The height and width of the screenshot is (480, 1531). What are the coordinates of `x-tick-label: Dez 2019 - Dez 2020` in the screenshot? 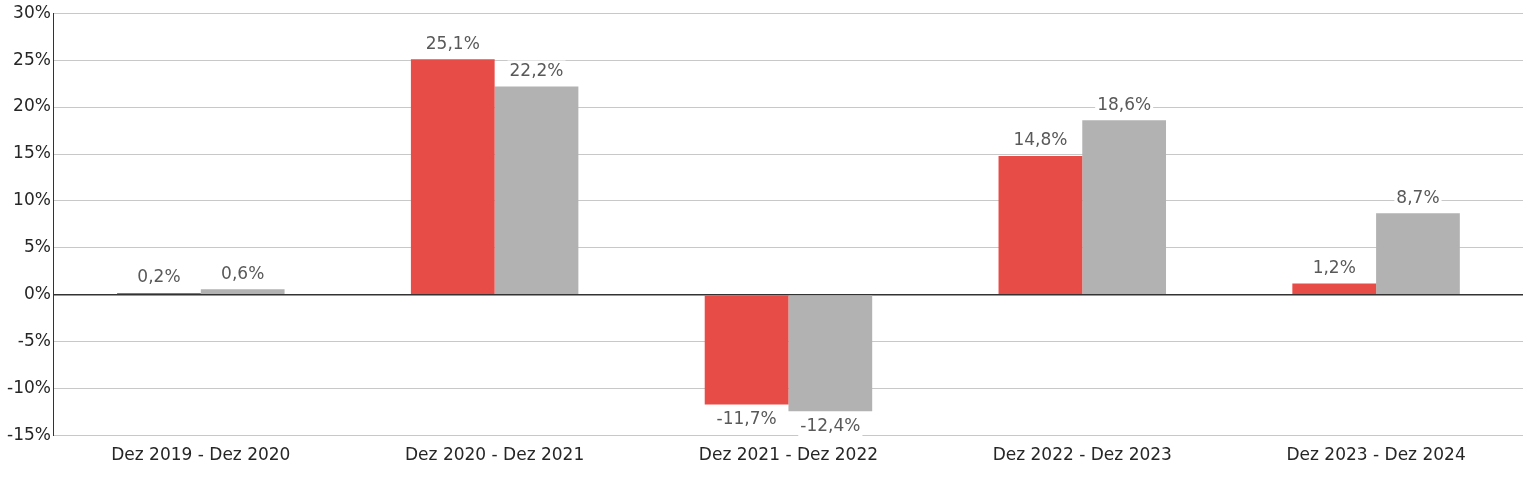 It's located at (201, 454).